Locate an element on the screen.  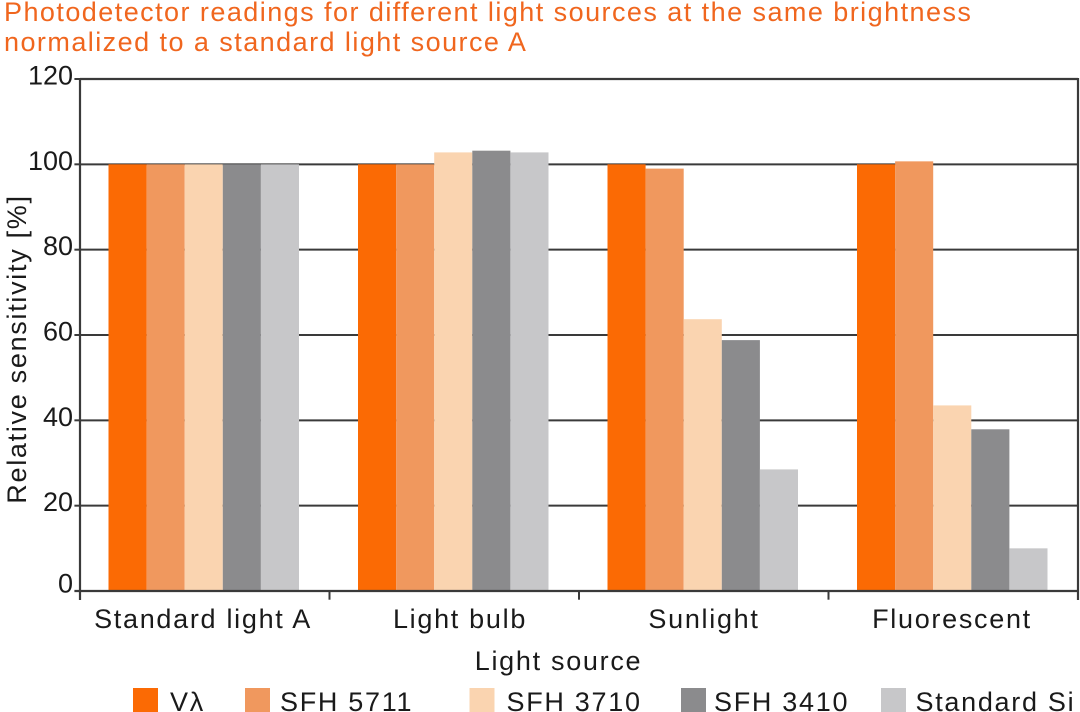
svg-text: Light bulb is located at coordinates (460, 619).